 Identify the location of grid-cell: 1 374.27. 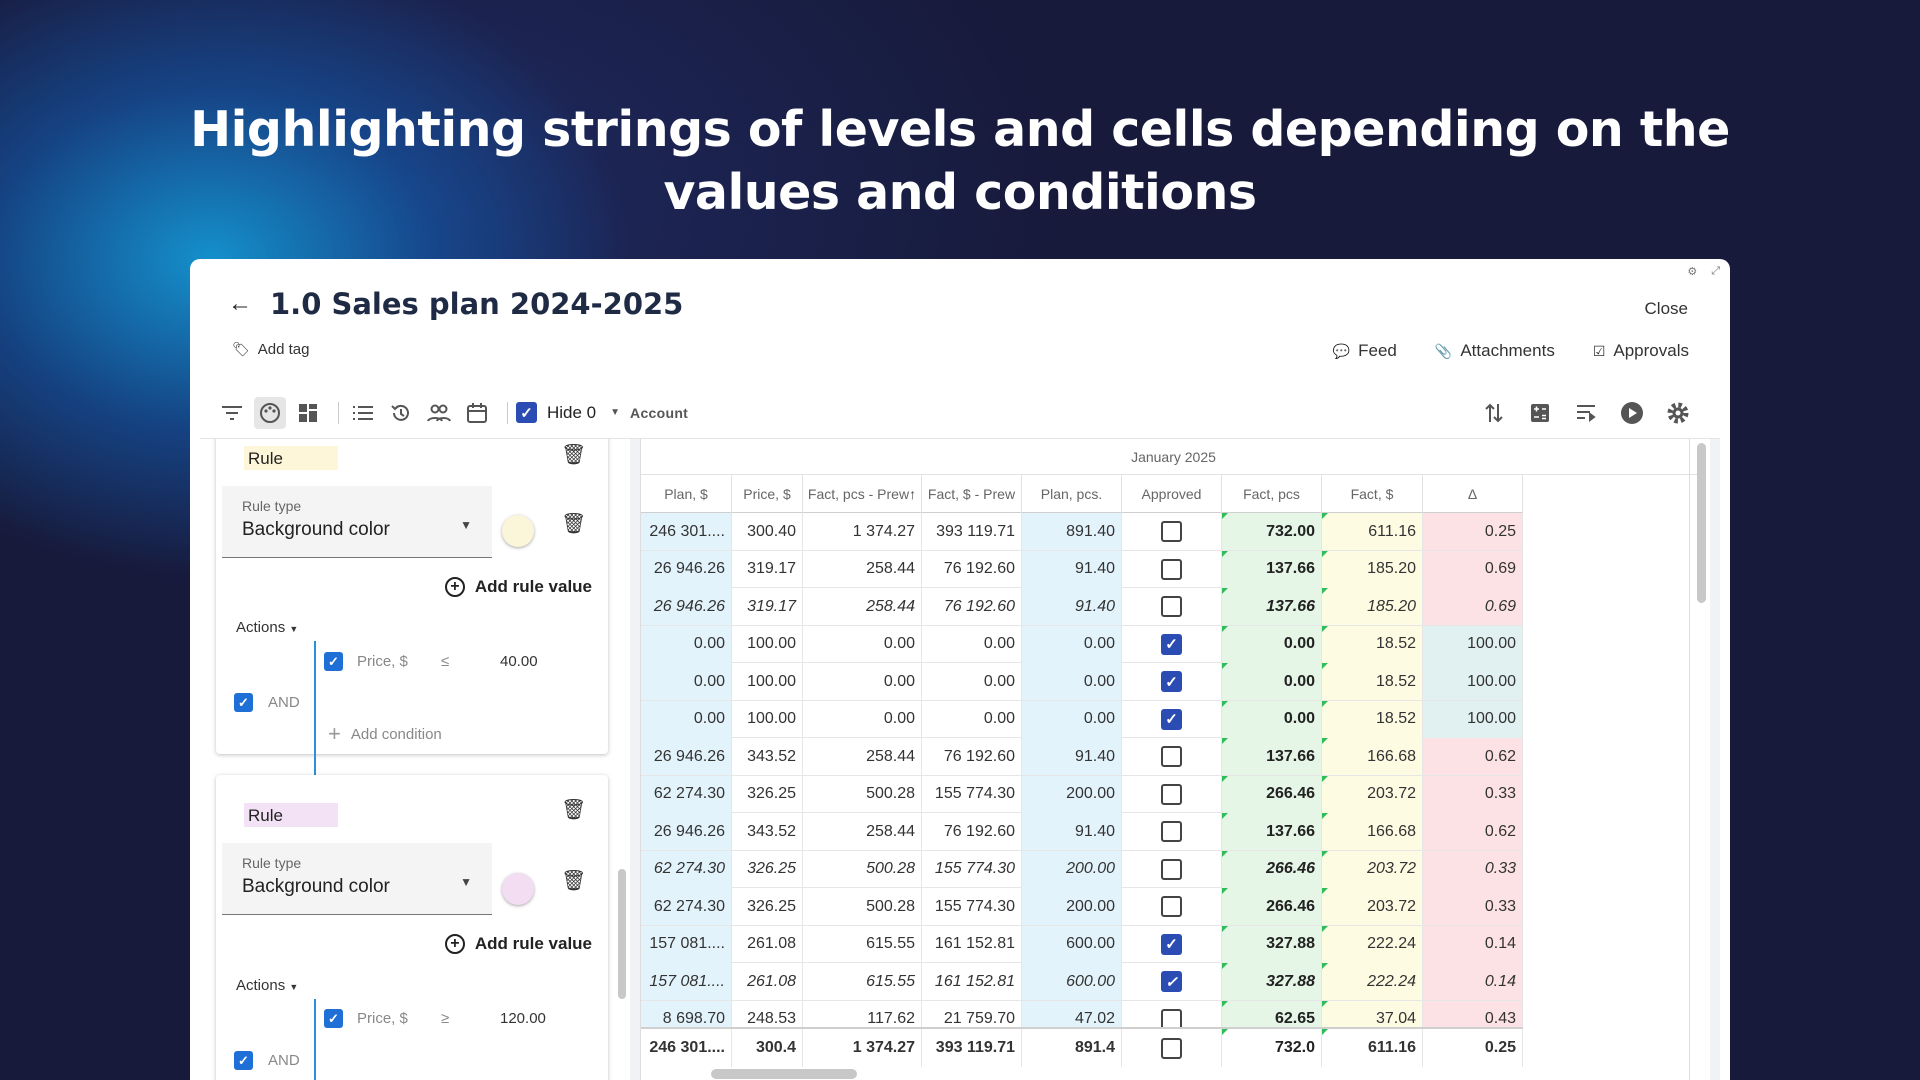
(862, 531).